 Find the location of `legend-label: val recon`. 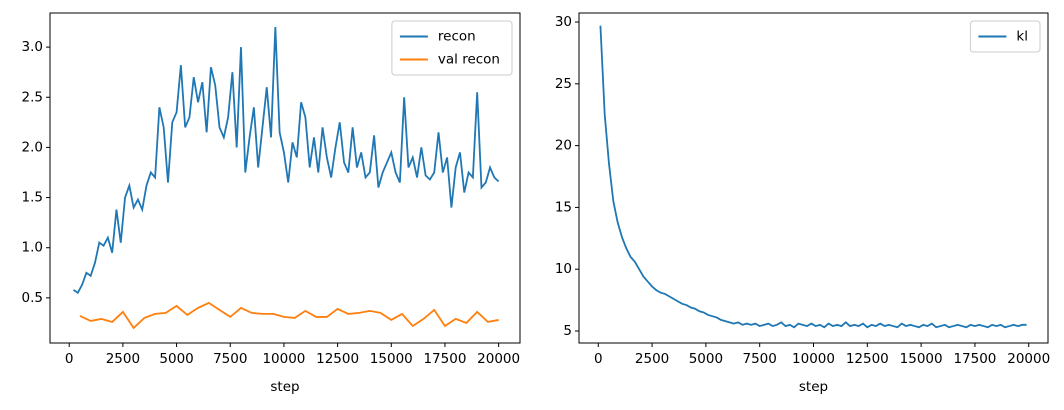

legend-label: val recon is located at coordinates (469, 60).